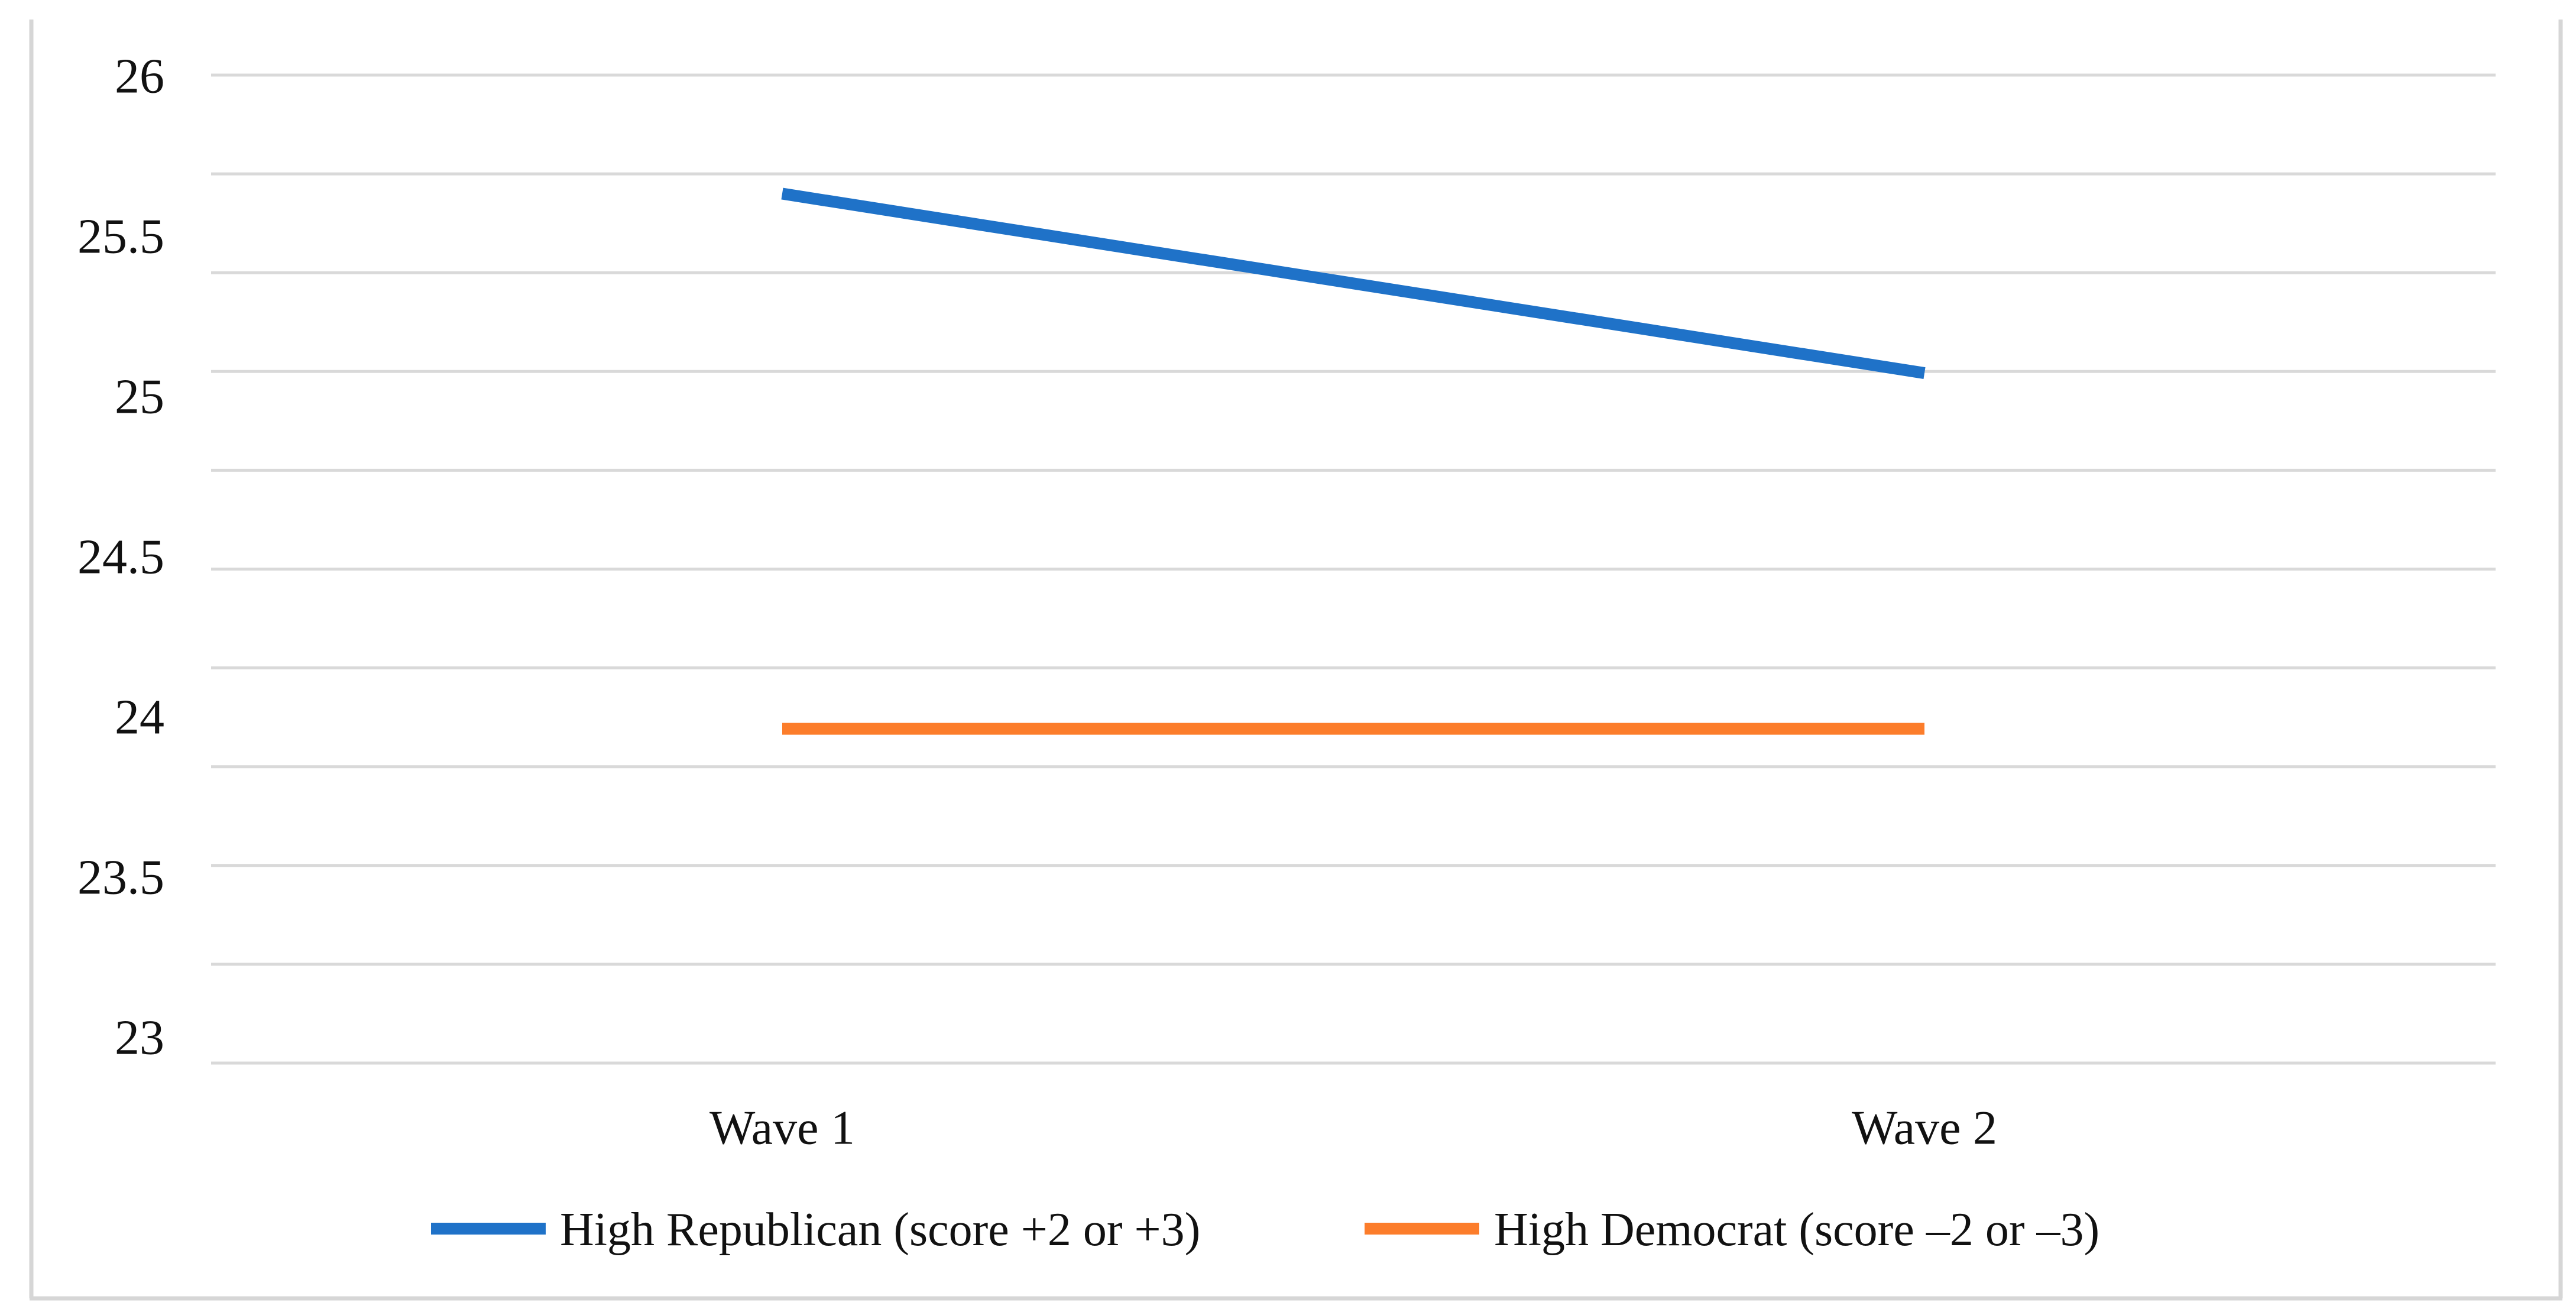 This screenshot has width=2576, height=1312. Describe the element at coordinates (880, 1230) in the screenshot. I see `legend-label-republican: High Republican (score +2 or +3)` at that location.